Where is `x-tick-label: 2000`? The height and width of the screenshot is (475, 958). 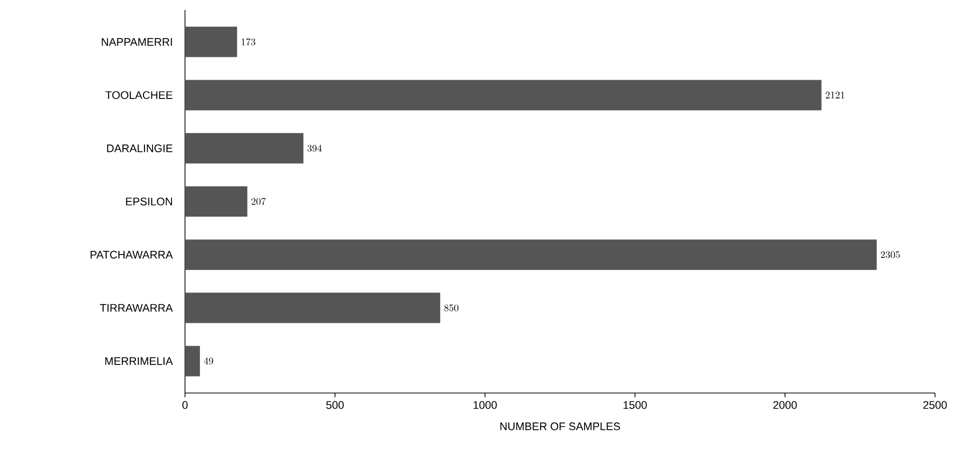
x-tick-label: 2000 is located at coordinates (785, 405).